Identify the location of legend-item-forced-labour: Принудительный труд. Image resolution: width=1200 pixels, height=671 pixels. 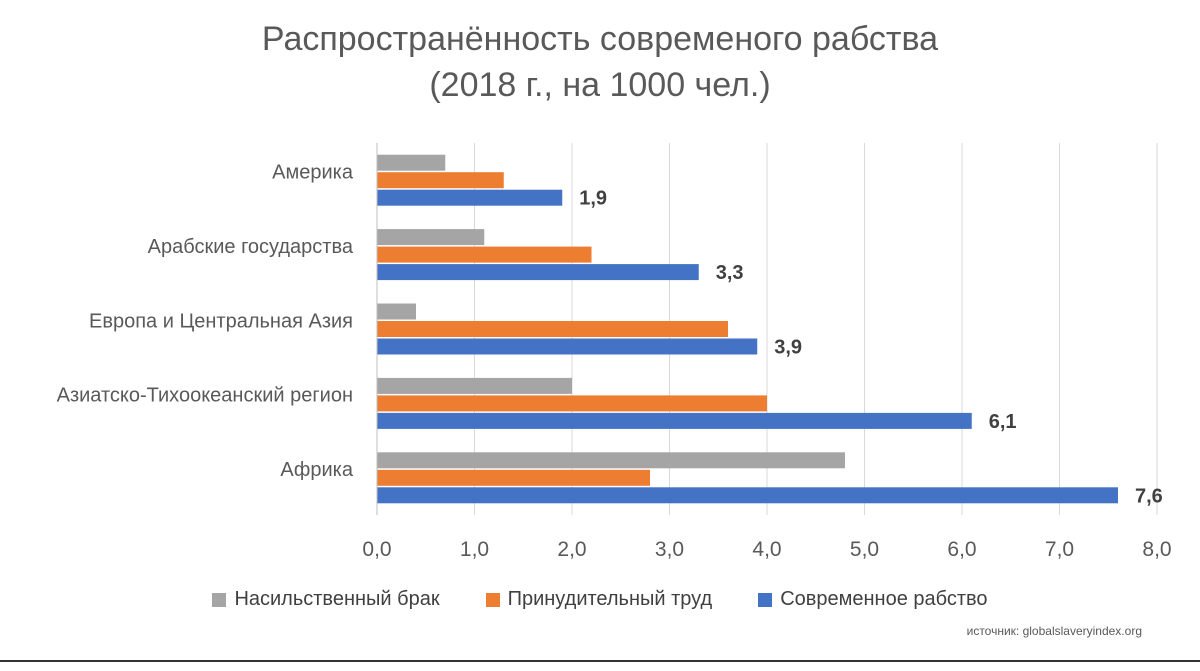
(599, 599).